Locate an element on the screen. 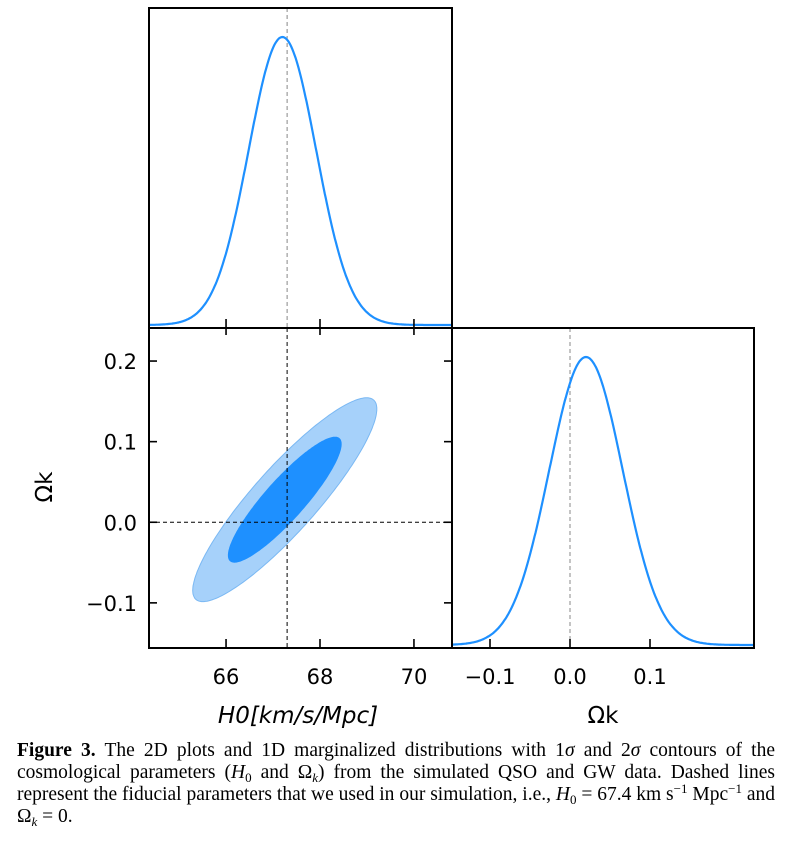 Image resolution: width=787 pixels, height=861 pixels. x-tick-label: 0.0 is located at coordinates (569, 677).